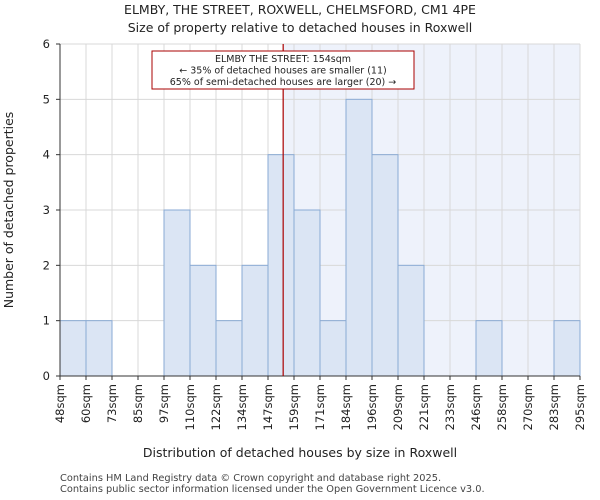  I want to click on bar-171sqm, so click(333, 348).